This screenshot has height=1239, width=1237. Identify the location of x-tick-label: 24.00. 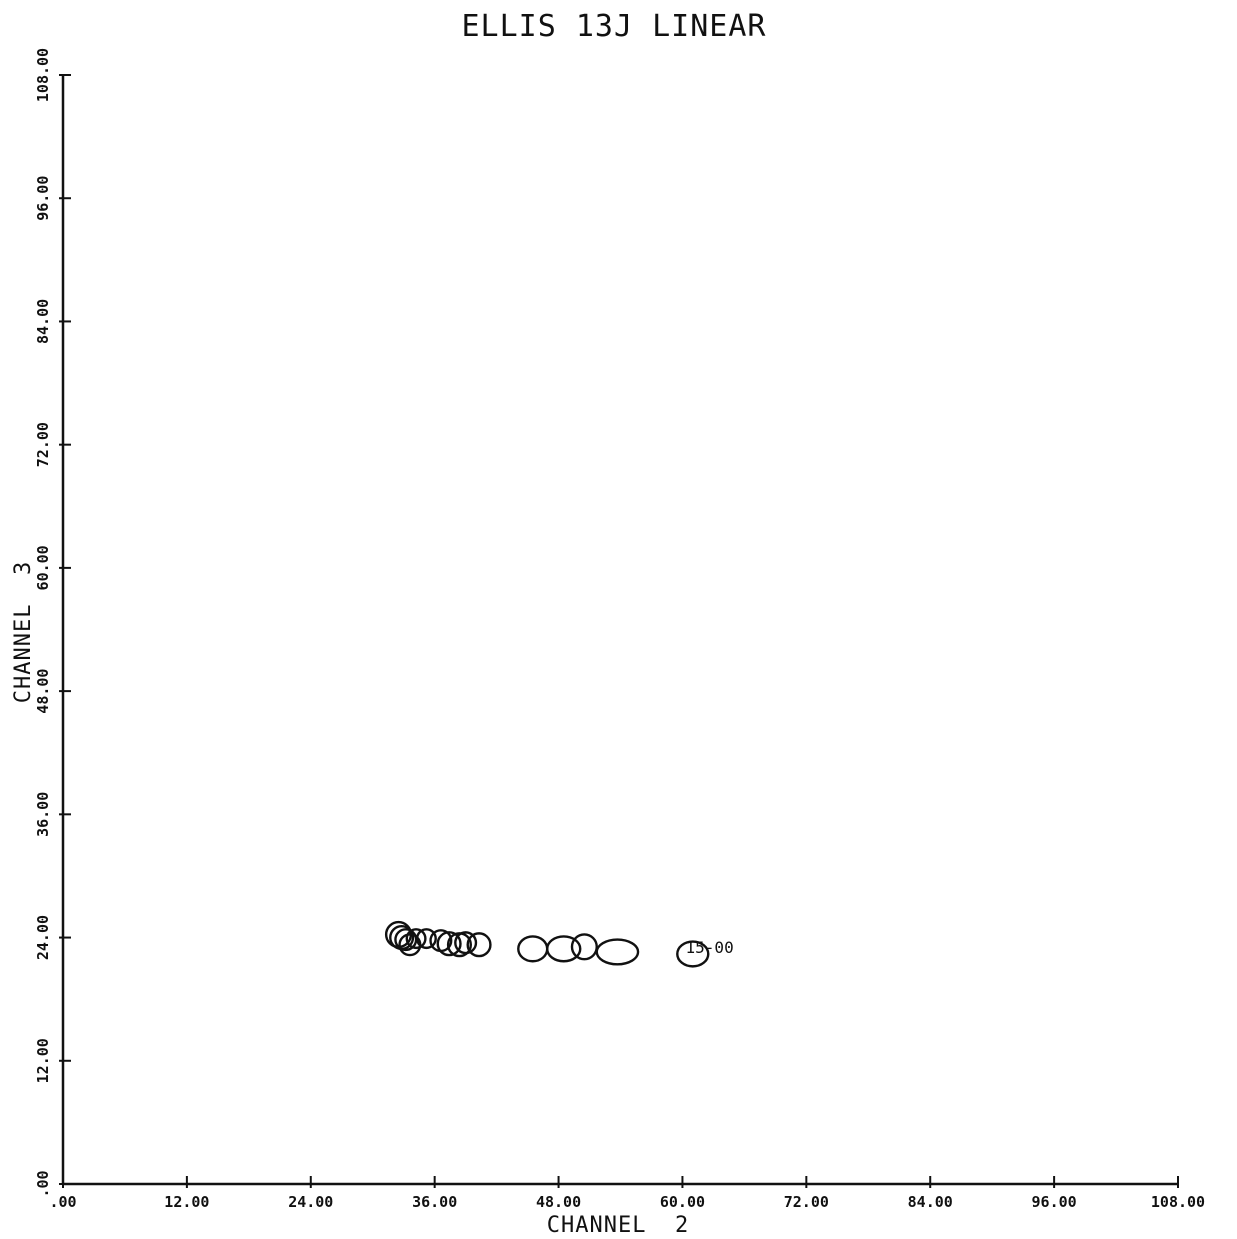
(310, 1202).